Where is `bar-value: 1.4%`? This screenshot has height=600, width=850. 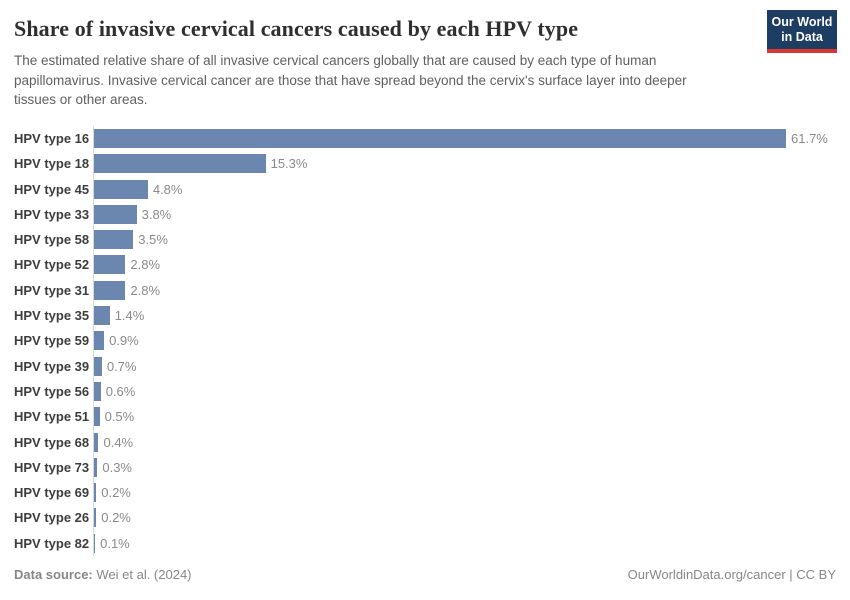
bar-value: 1.4% is located at coordinates (129, 316).